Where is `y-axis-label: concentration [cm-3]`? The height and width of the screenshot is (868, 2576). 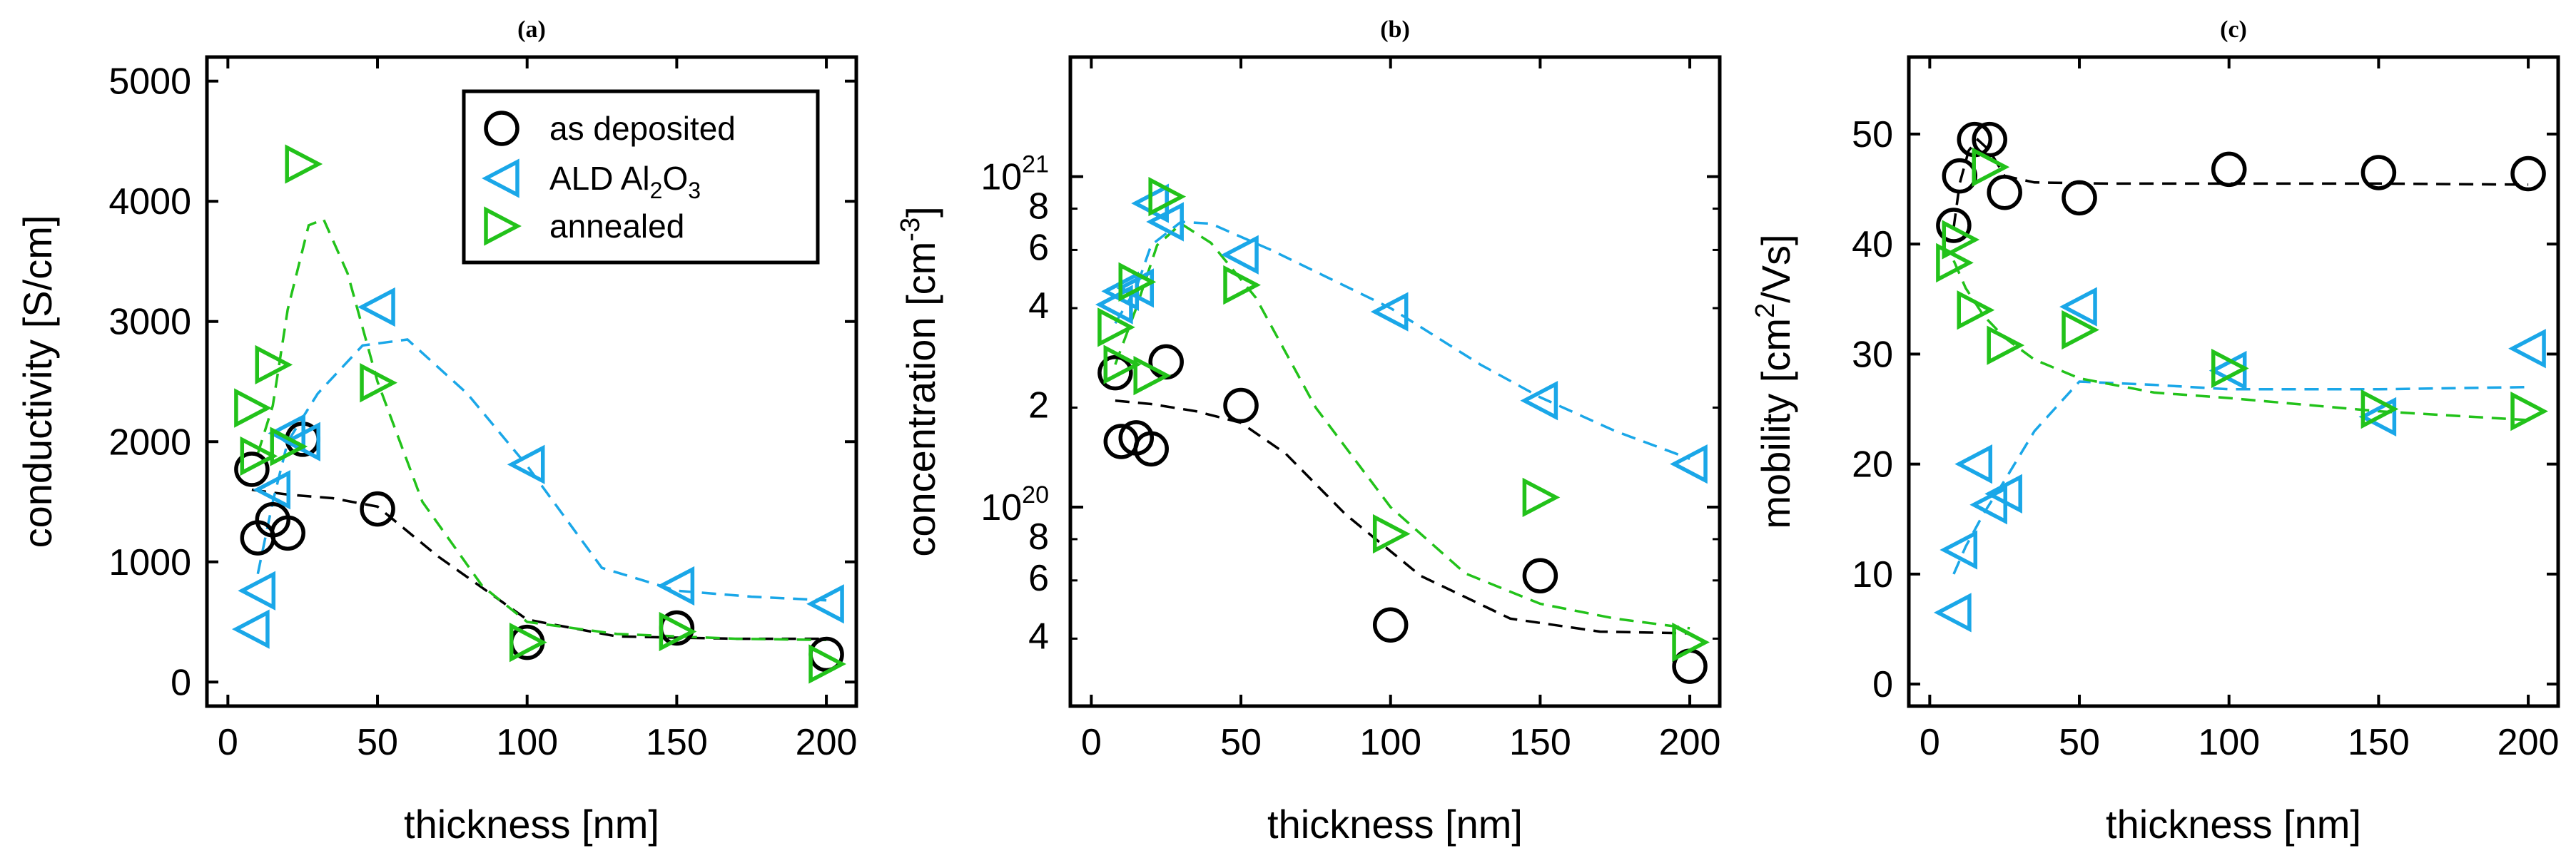
y-axis-label: concentration [cm-3] is located at coordinates (920, 381).